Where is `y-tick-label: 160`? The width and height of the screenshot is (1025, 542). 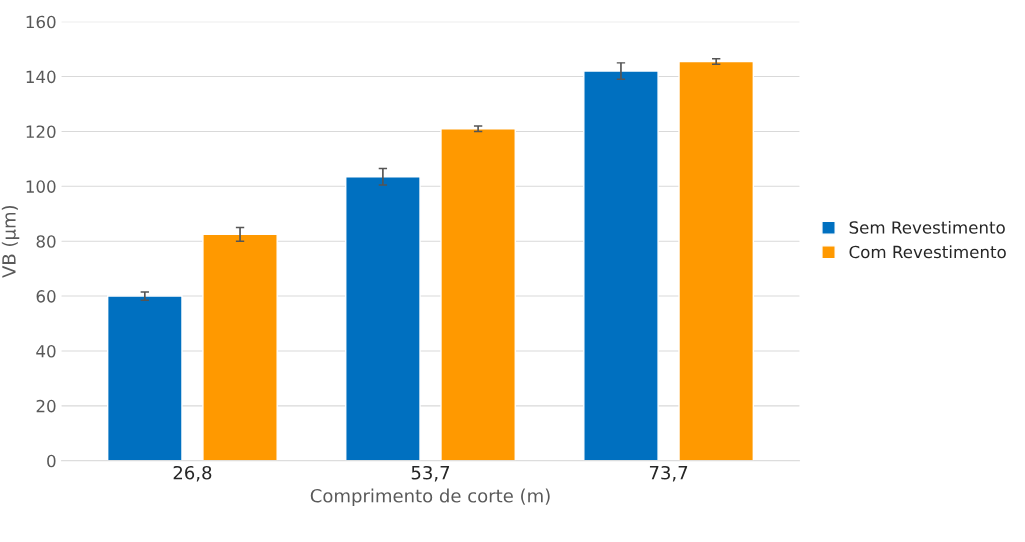
y-tick-label: 160 is located at coordinates (41, 22).